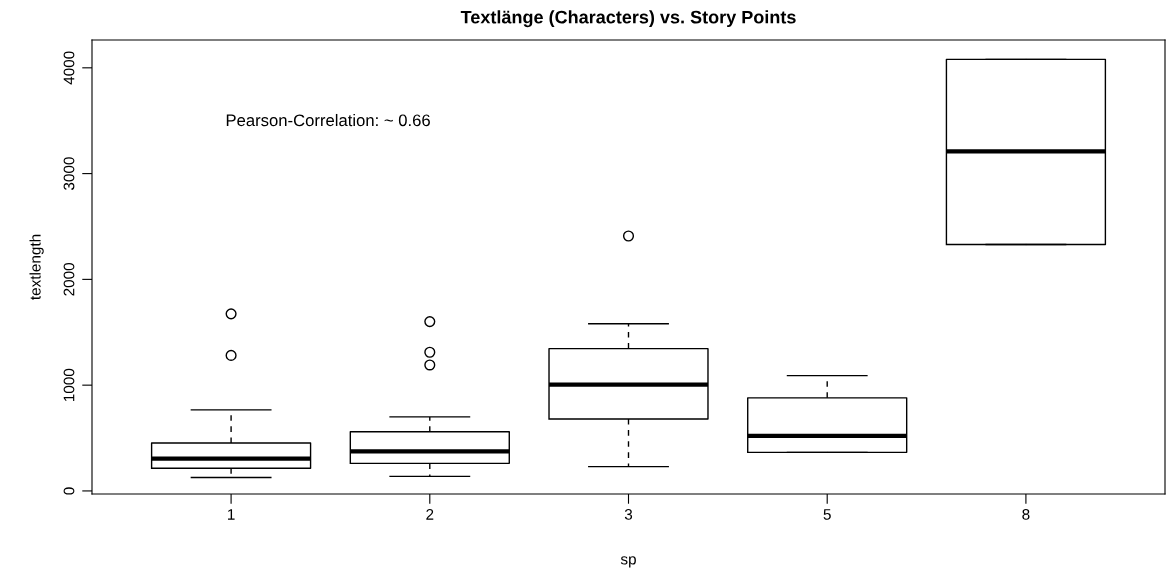  What do you see at coordinates (1026, 514) in the screenshot?
I see `x-tick-label: 8` at bounding box center [1026, 514].